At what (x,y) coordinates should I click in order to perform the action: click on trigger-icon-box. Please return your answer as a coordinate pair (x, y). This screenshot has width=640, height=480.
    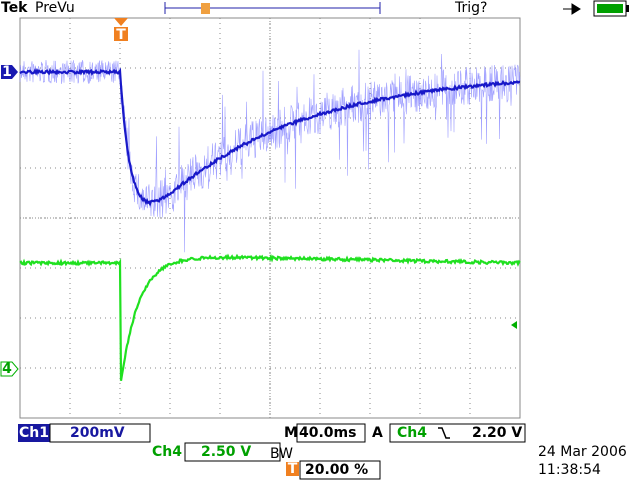
    Looking at the image, I should click on (292, 469).